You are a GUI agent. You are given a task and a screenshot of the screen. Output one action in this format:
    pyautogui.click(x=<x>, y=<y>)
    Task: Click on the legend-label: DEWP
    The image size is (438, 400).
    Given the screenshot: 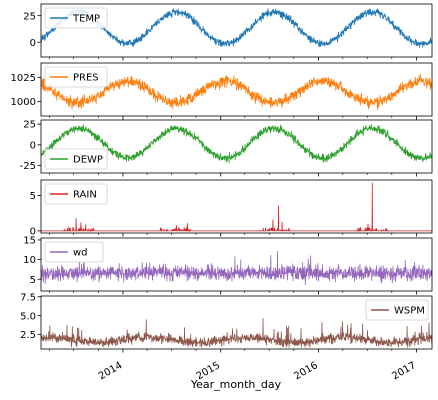 What is the action you would take?
    pyautogui.click(x=88, y=160)
    